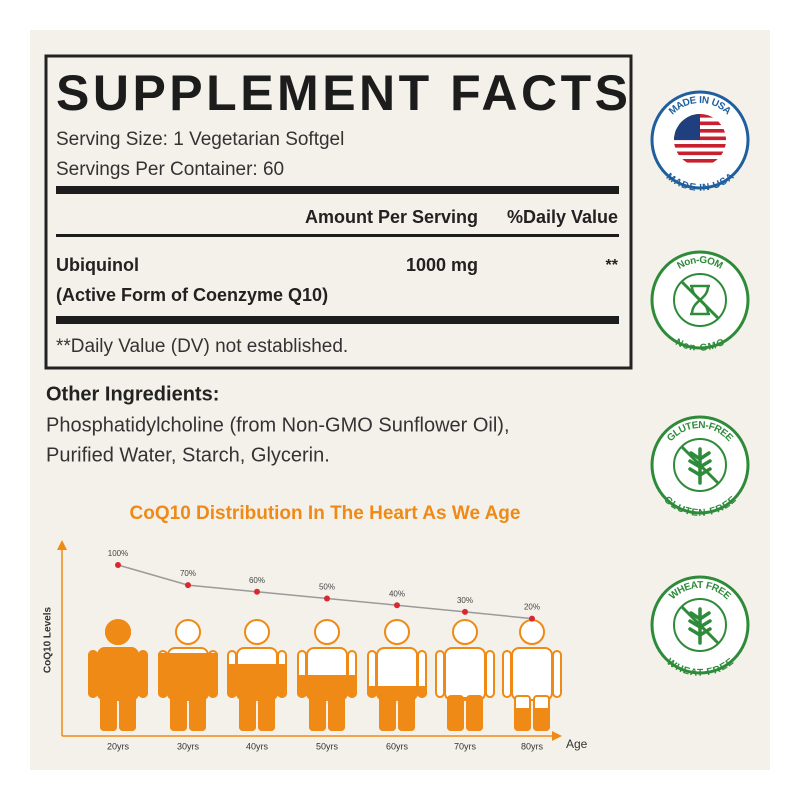 The width and height of the screenshot is (800, 800). I want to click on badge: Non-GOM Non-GMO, so click(700, 302).